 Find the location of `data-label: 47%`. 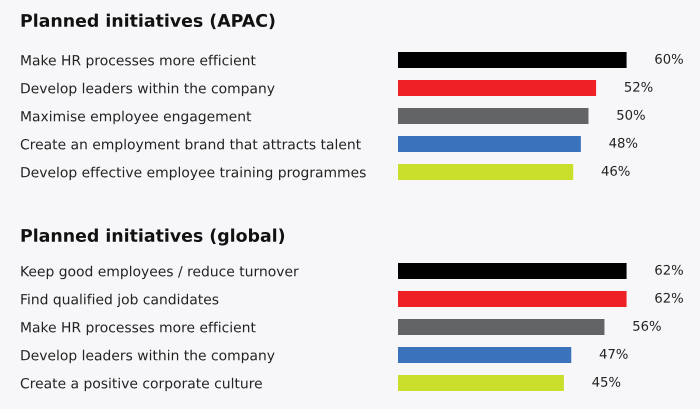

data-label: 47% is located at coordinates (614, 353).